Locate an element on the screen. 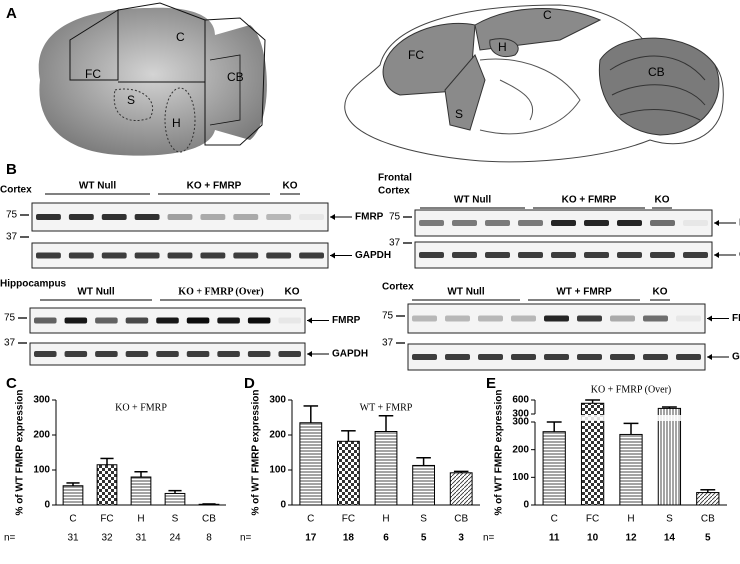 The image size is (740, 564). blot-title: Frontal is located at coordinates (395, 178).